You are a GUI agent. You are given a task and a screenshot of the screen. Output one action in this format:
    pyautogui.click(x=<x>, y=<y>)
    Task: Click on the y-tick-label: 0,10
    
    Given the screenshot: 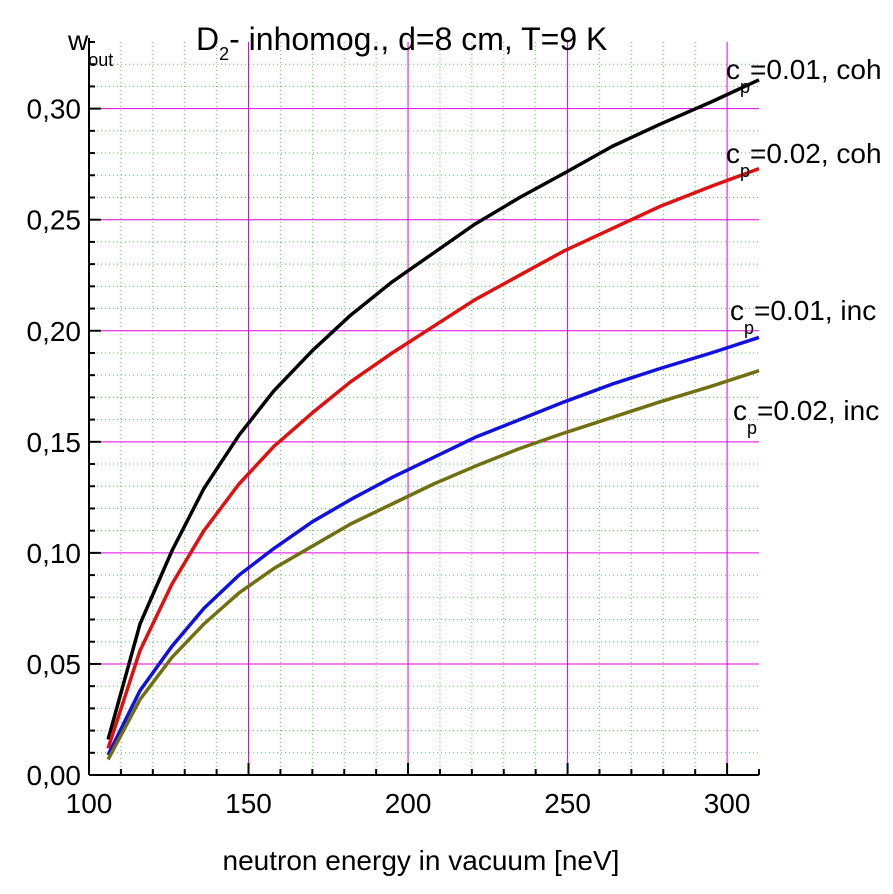 What is the action you would take?
    pyautogui.click(x=54, y=553)
    